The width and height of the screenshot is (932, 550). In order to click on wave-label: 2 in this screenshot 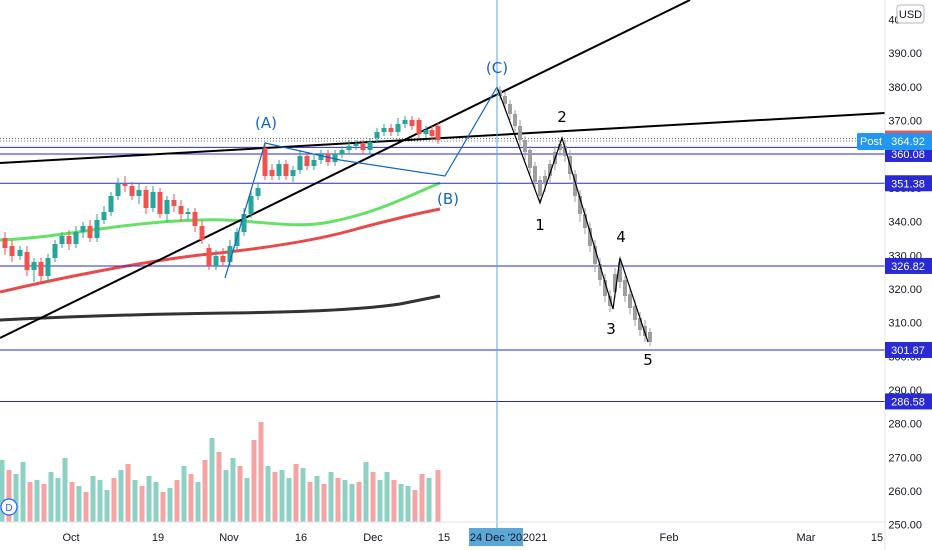, I will do `click(562, 117)`.